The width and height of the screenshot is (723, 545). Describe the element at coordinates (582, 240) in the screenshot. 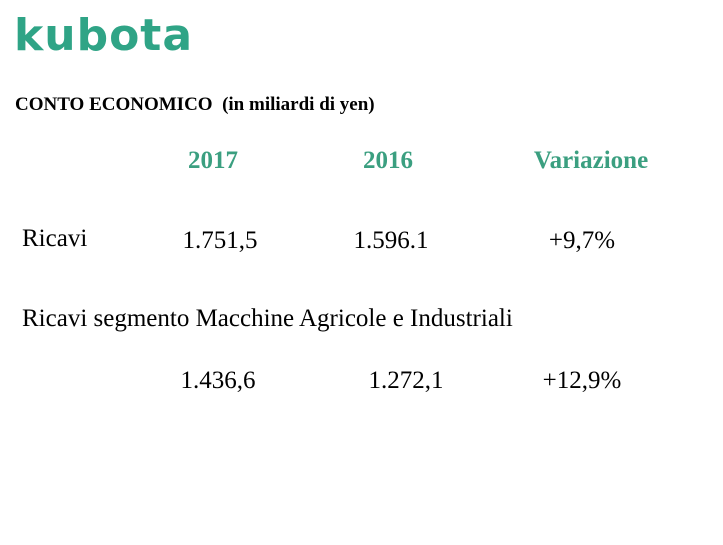

I see `cell: +9,7%` at that location.